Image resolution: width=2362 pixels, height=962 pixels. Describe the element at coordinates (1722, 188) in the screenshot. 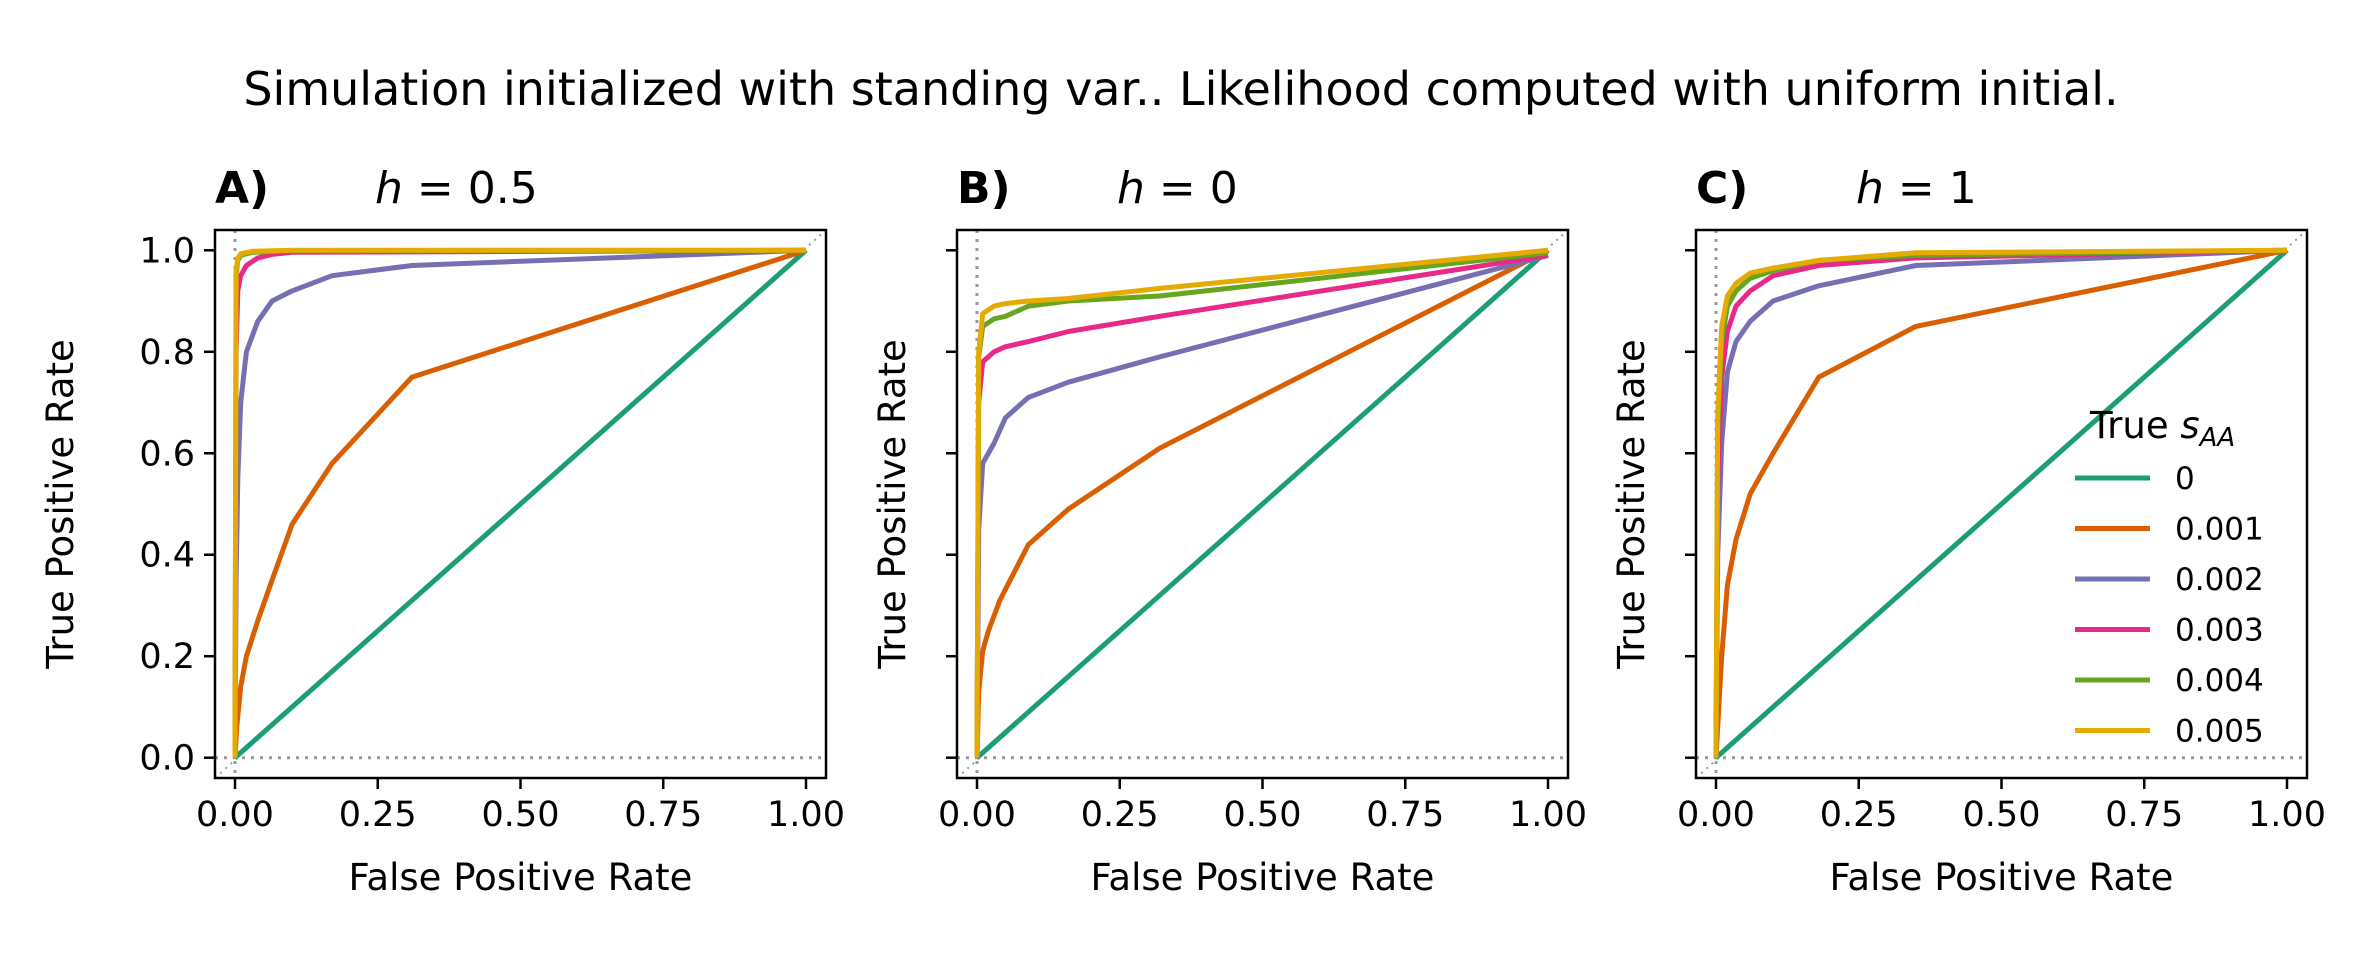

I see `panel-label: C)` at that location.